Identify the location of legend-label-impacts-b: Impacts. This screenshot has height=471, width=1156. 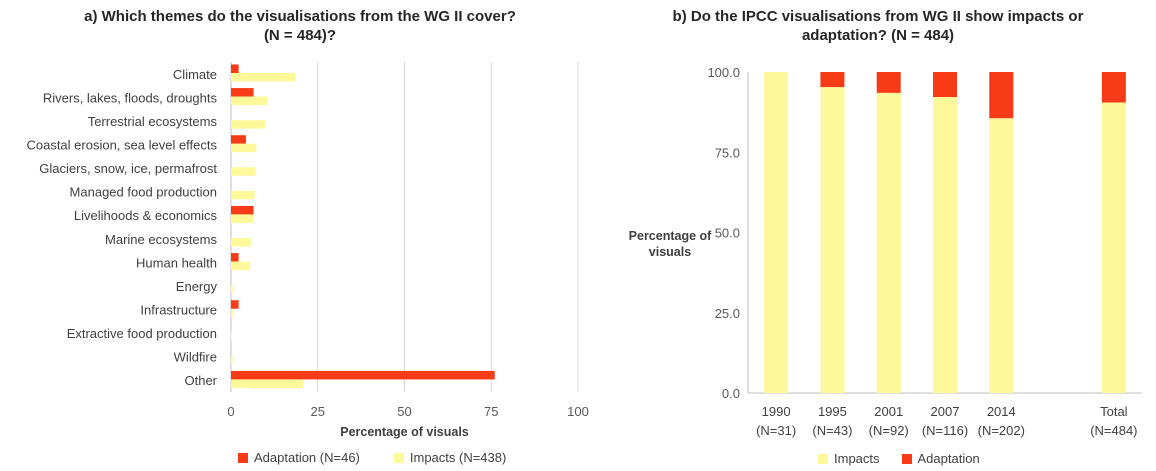
(857, 458).